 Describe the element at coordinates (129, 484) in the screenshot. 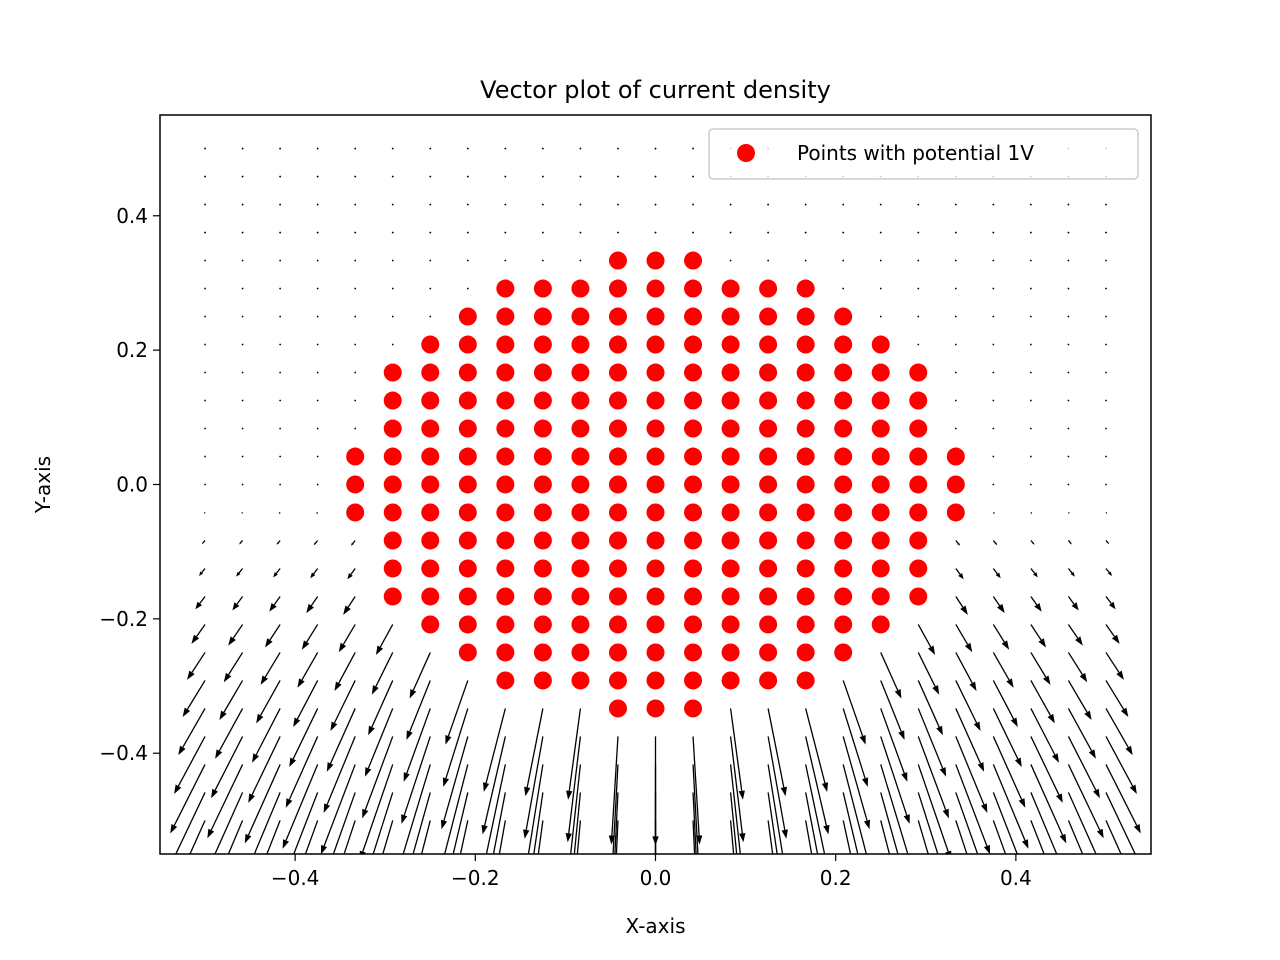

I see `y-axis-ticks: −0.4 −0.2 0.0 0.2 0.4` at that location.